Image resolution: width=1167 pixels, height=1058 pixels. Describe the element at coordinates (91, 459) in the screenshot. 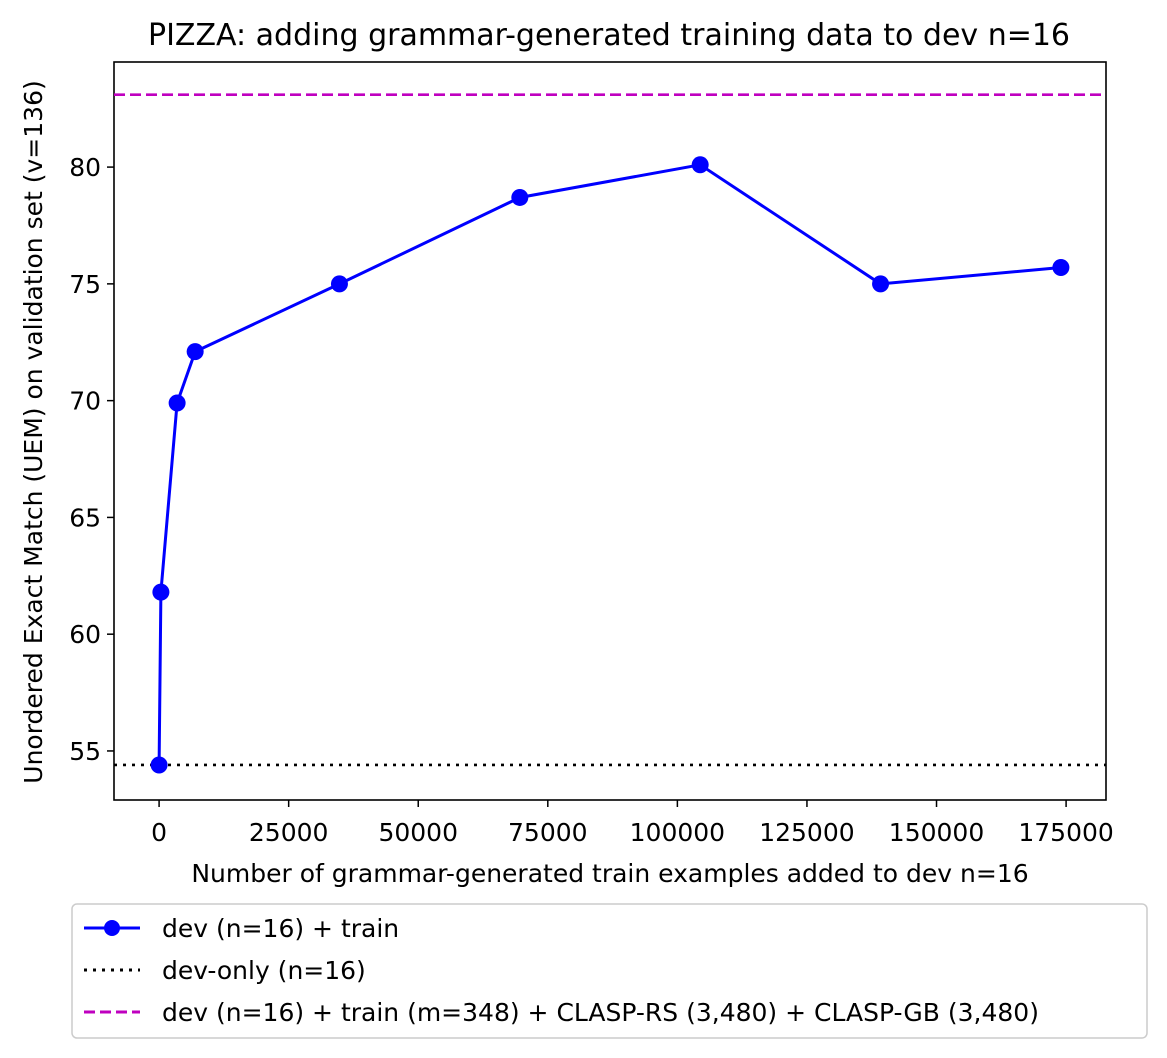

I see `y-axis: 55 60 65 70 75 80` at that location.